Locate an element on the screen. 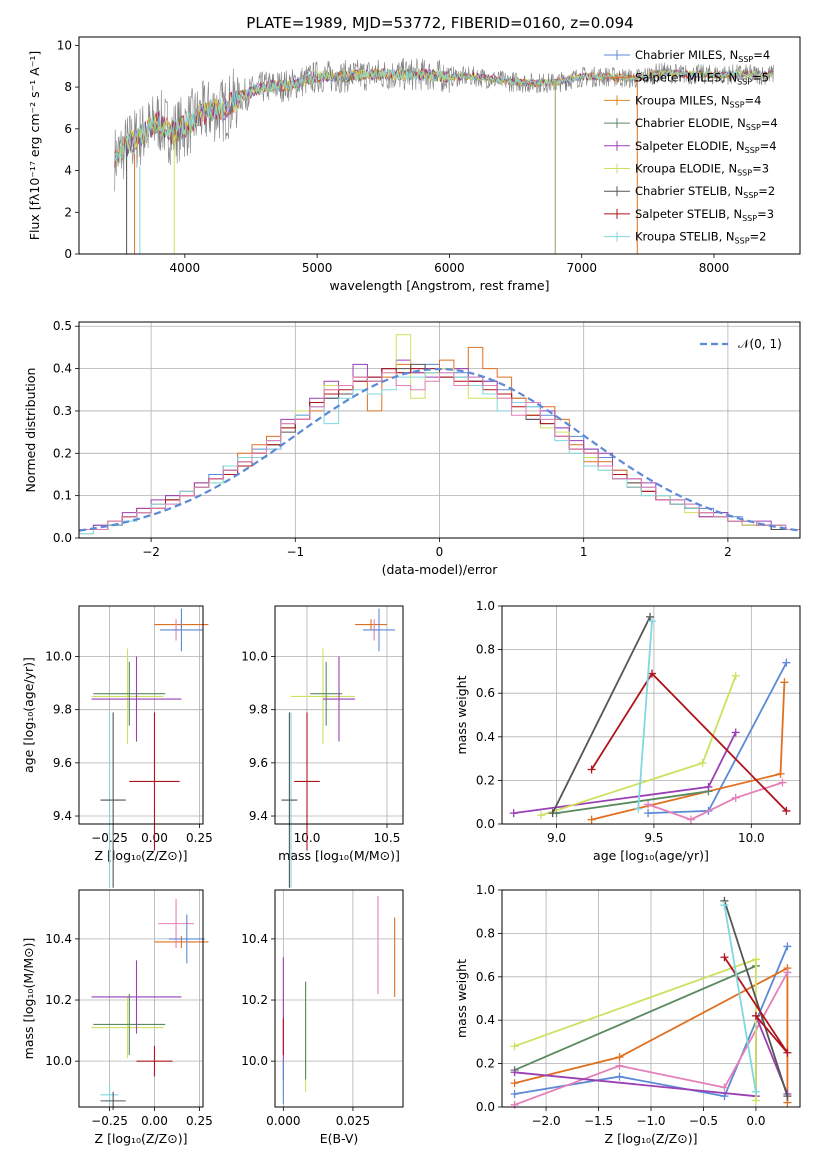  x-tick-label: 10.0 is located at coordinates (751, 838).